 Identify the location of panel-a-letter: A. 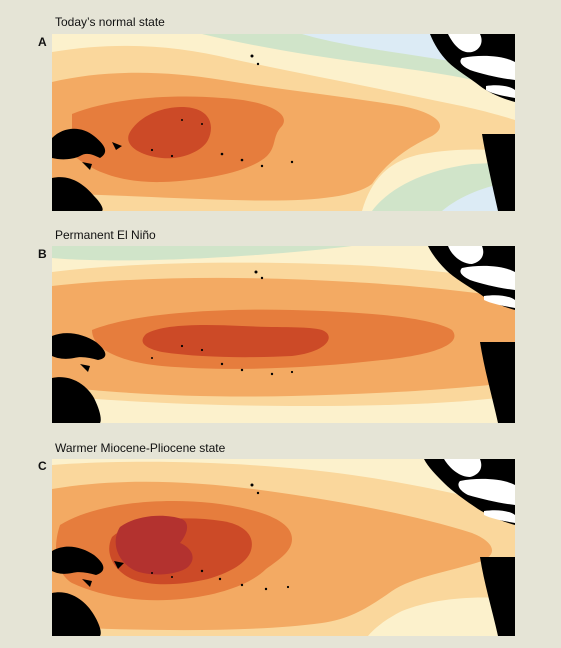
(42, 42).